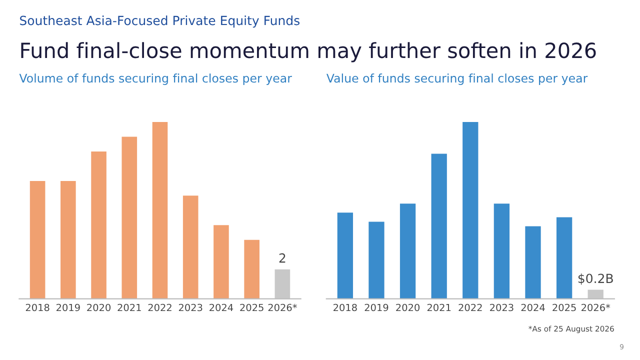 The width and height of the screenshot is (640, 360). Describe the element at coordinates (160, 22) in the screenshot. I see `text: Southeast Asia-Focused Private Equity Funds` at that location.